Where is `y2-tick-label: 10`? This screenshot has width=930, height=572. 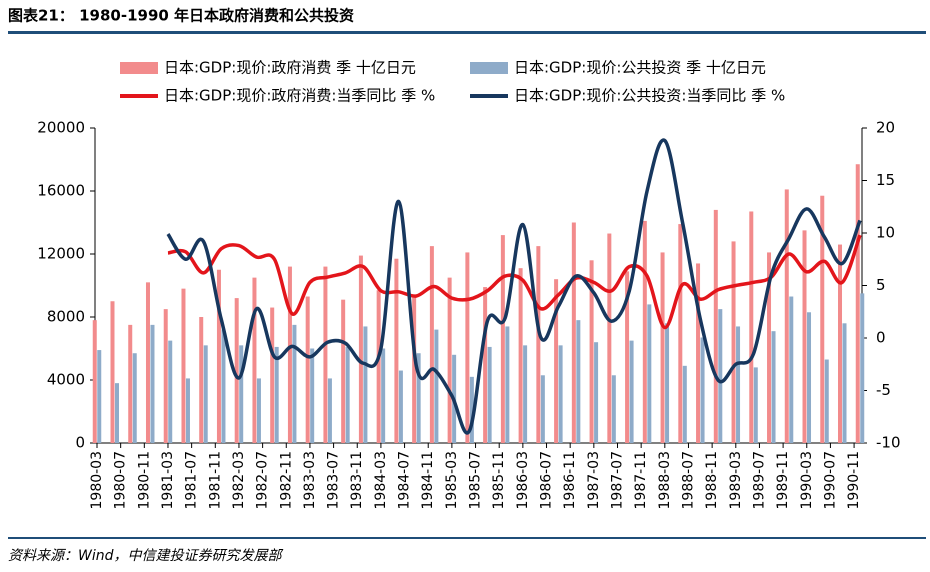 y2-tick-label: 10 is located at coordinates (885, 233).